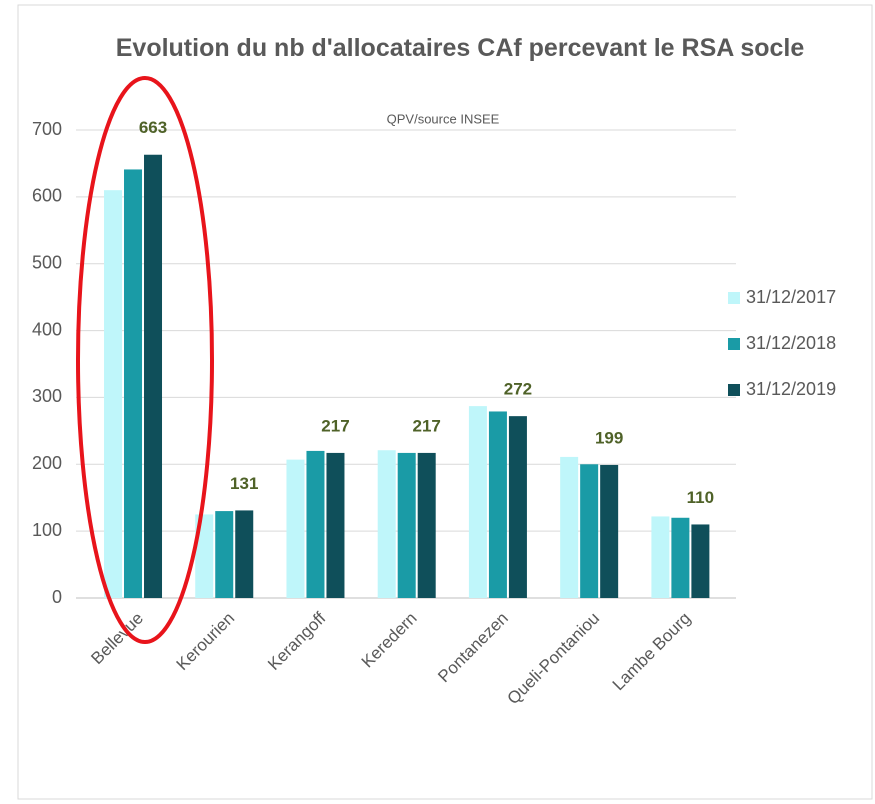 The width and height of the screenshot is (875, 804). I want to click on y-tick-label: 300, so click(47, 396).